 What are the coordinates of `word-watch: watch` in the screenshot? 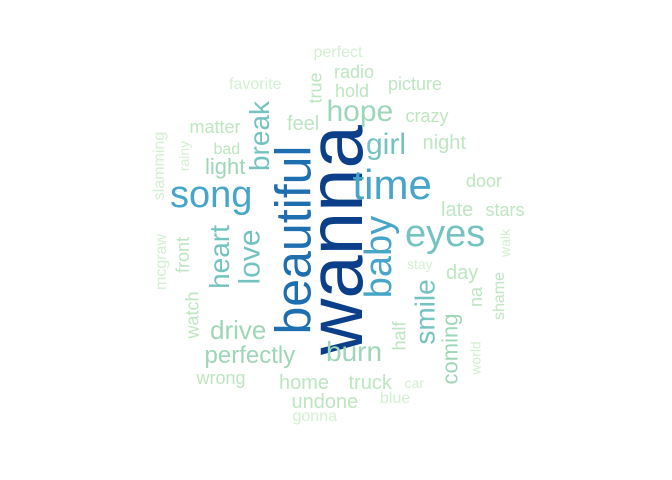 It's located at (192, 315).